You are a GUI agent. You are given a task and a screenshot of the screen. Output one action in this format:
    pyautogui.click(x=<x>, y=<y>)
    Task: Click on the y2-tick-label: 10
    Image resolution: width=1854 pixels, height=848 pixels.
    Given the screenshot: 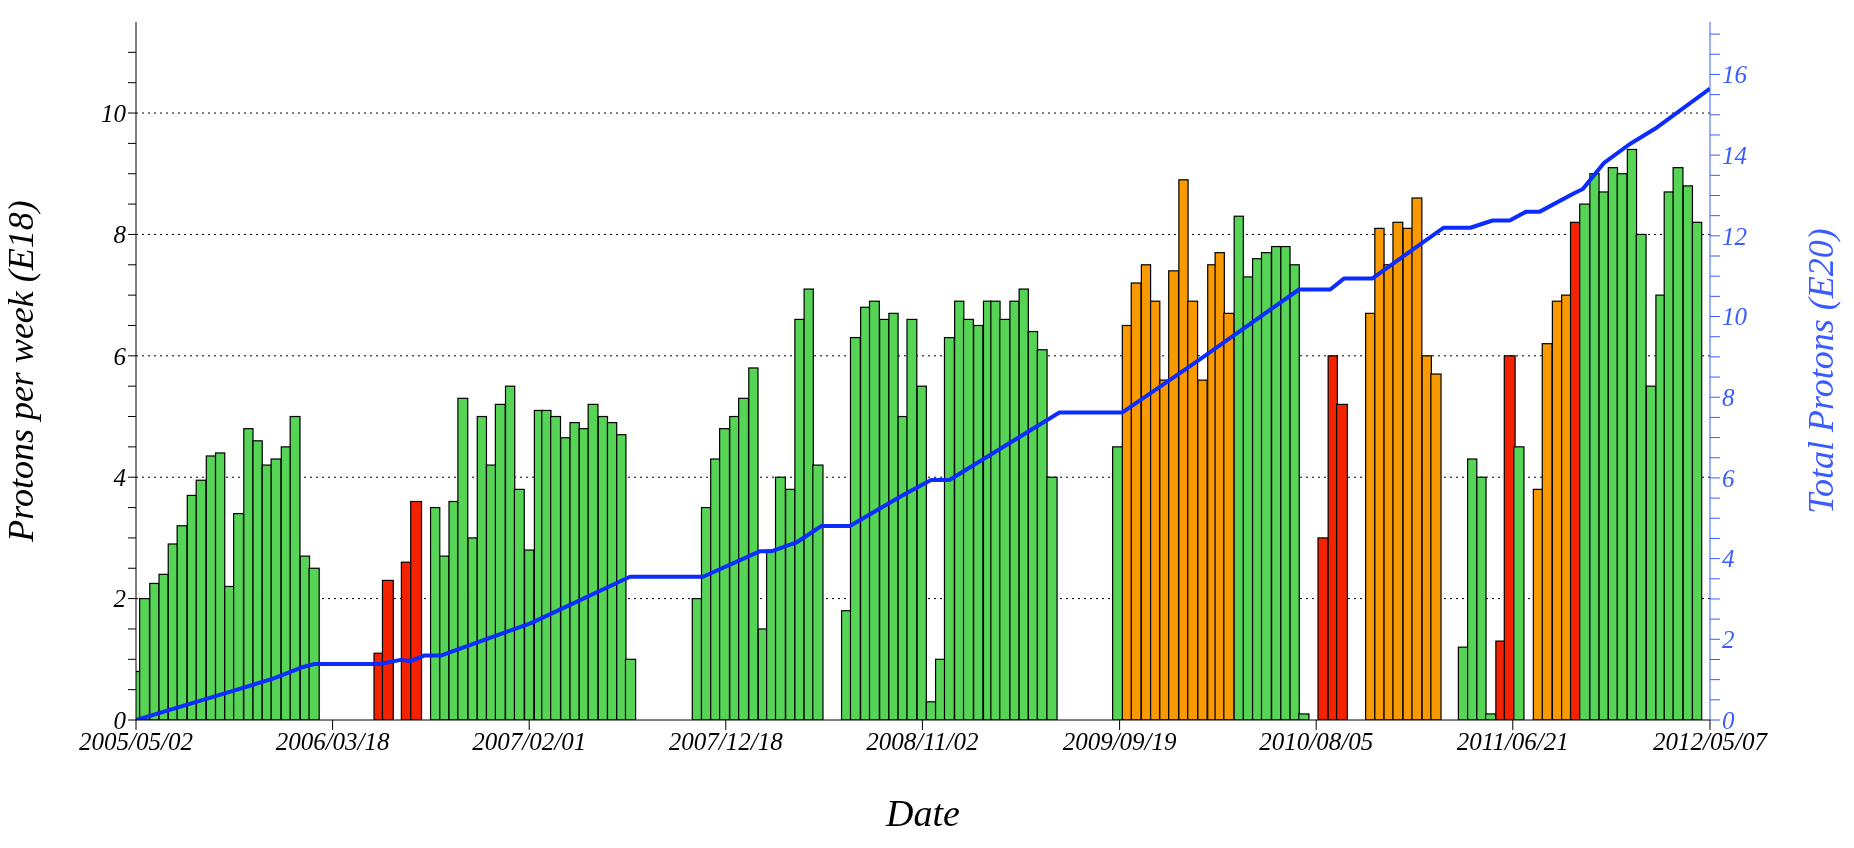 What is the action you would take?
    pyautogui.click(x=1735, y=317)
    